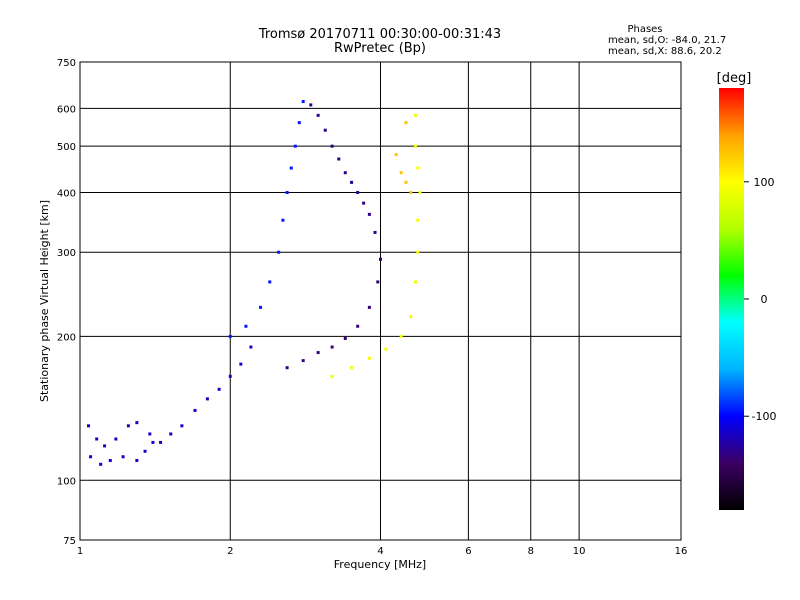 This screenshot has width=800, height=600. What do you see at coordinates (66, 481) in the screenshot?
I see `y-tick-label: 100` at bounding box center [66, 481].